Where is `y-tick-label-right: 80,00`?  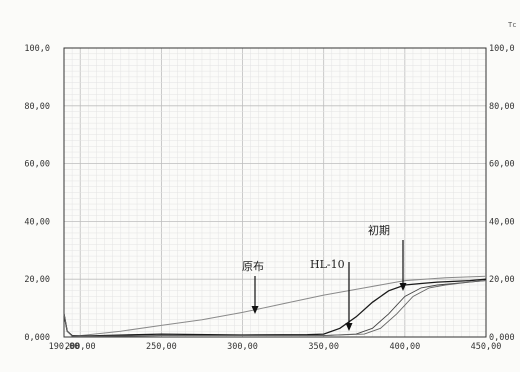
y-tick-label-right: 80,00 is located at coordinates (502, 107).